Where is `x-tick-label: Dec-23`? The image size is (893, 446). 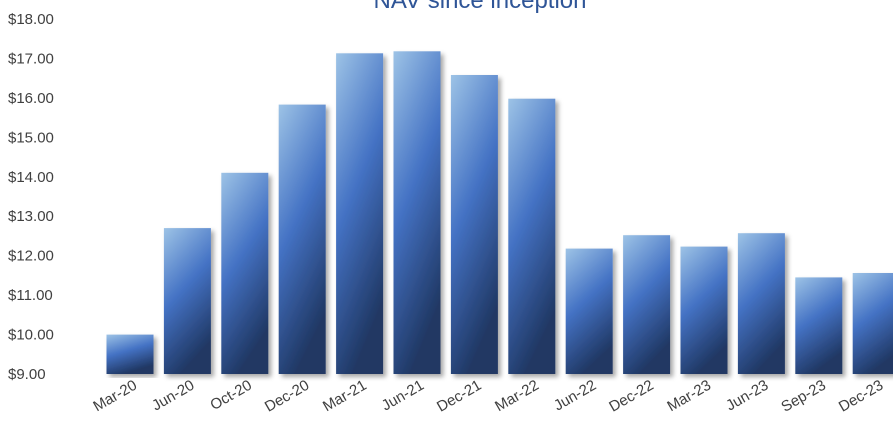
x-tick-label: Dec-23 is located at coordinates (861, 396).